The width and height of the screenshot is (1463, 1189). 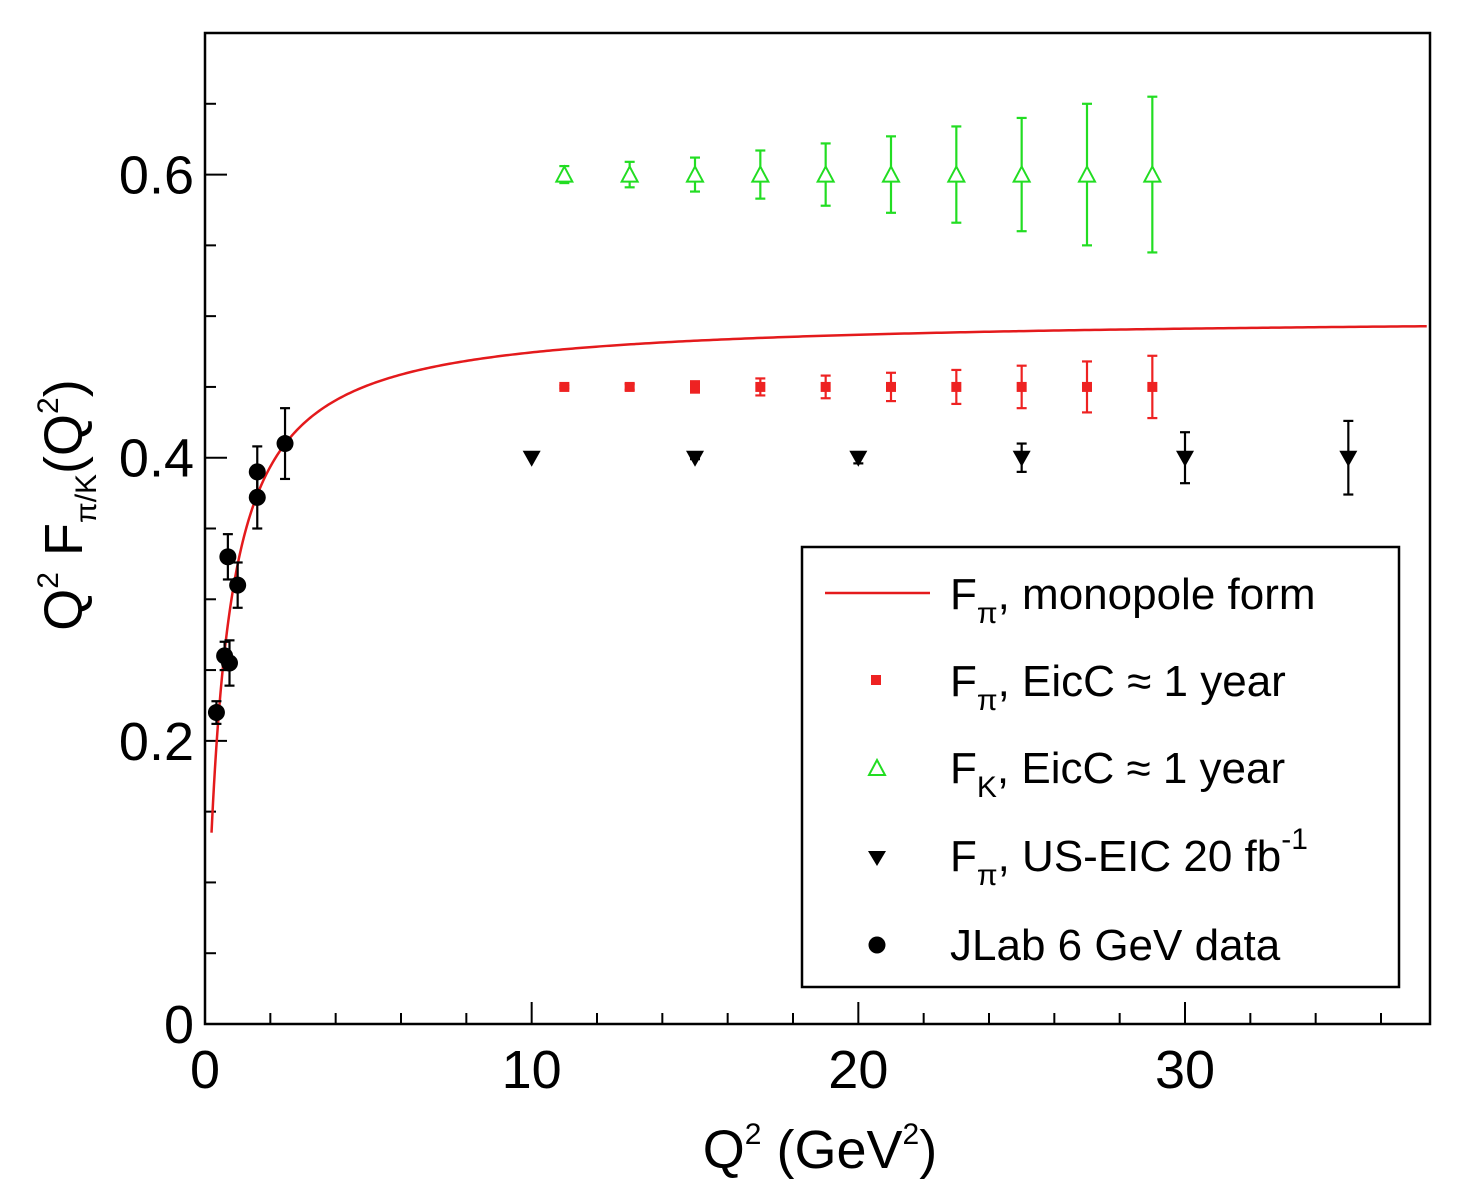 What do you see at coordinates (156, 176) in the screenshot?
I see `y-tick-label: 0.6` at bounding box center [156, 176].